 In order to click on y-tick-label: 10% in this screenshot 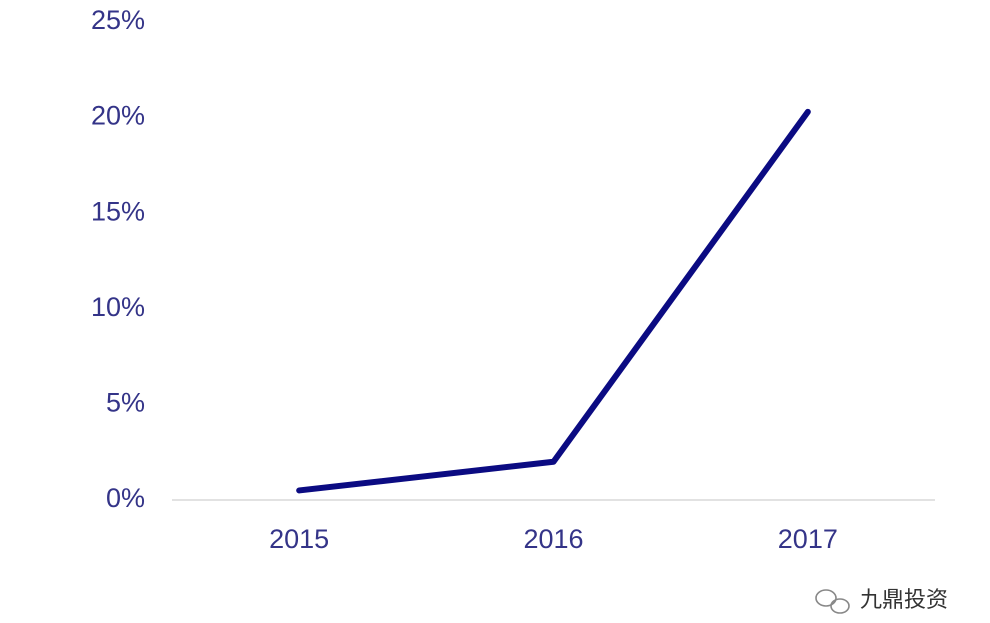, I will do `click(118, 307)`.